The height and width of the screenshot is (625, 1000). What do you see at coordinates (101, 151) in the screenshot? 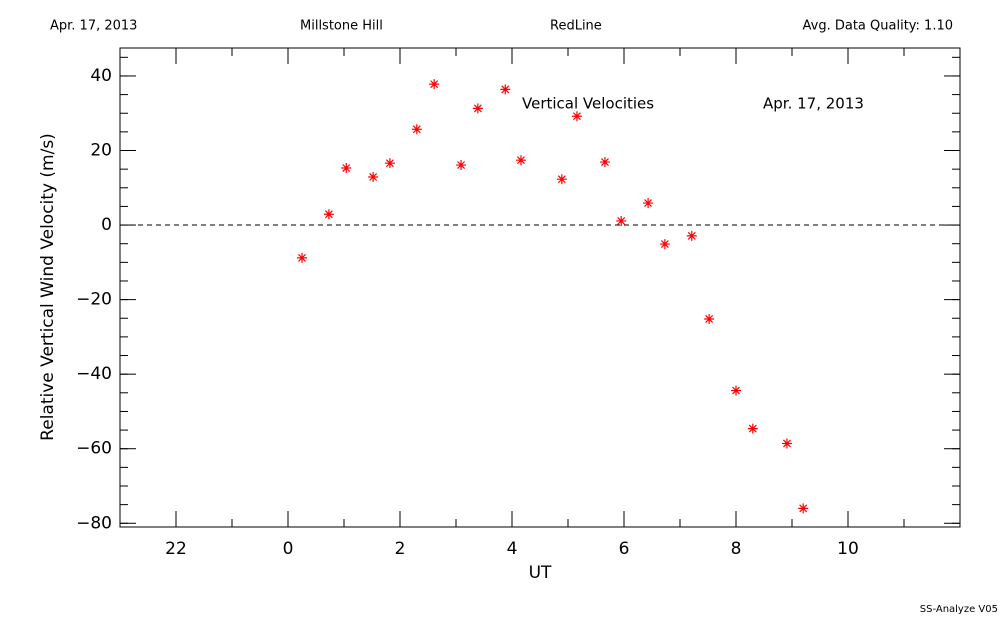
I see `y-tick-label: 20` at bounding box center [101, 151].